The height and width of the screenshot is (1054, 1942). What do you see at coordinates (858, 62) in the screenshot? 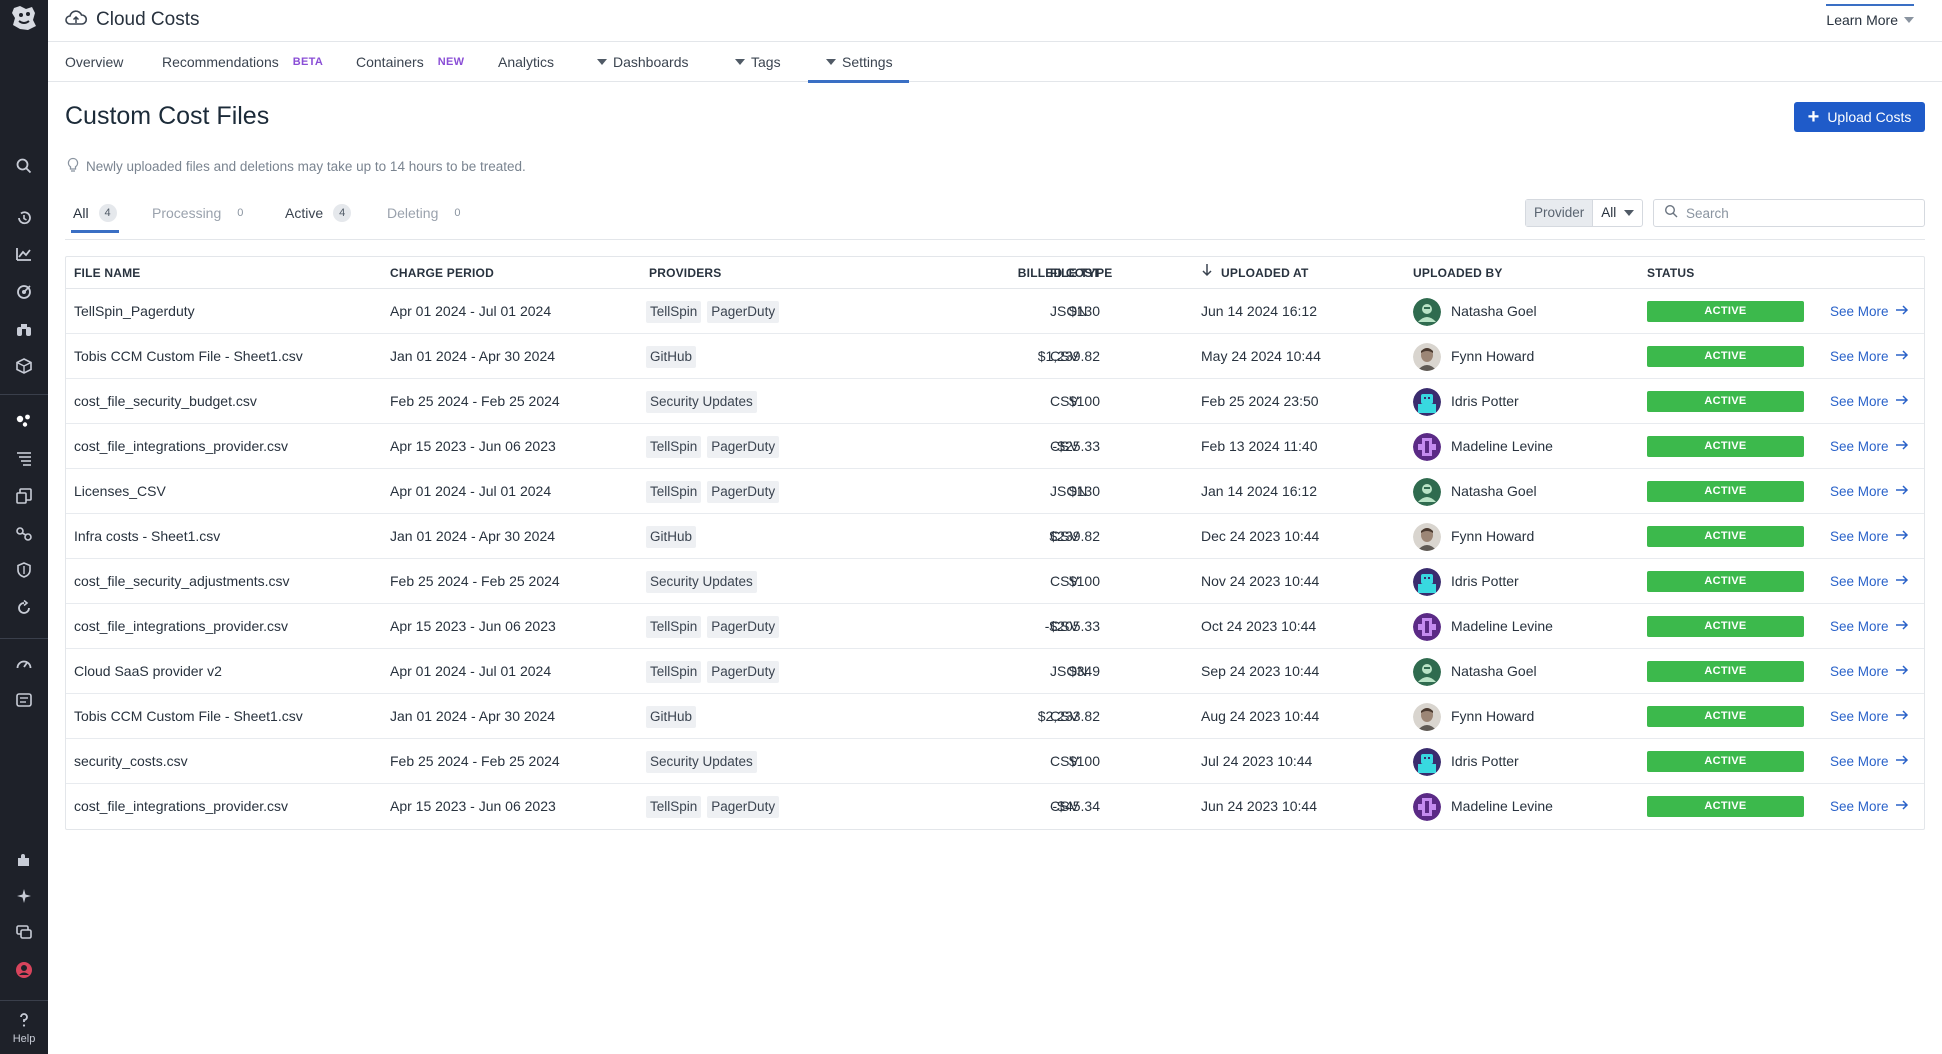
I see `tab-settings: Settings` at bounding box center [858, 62].